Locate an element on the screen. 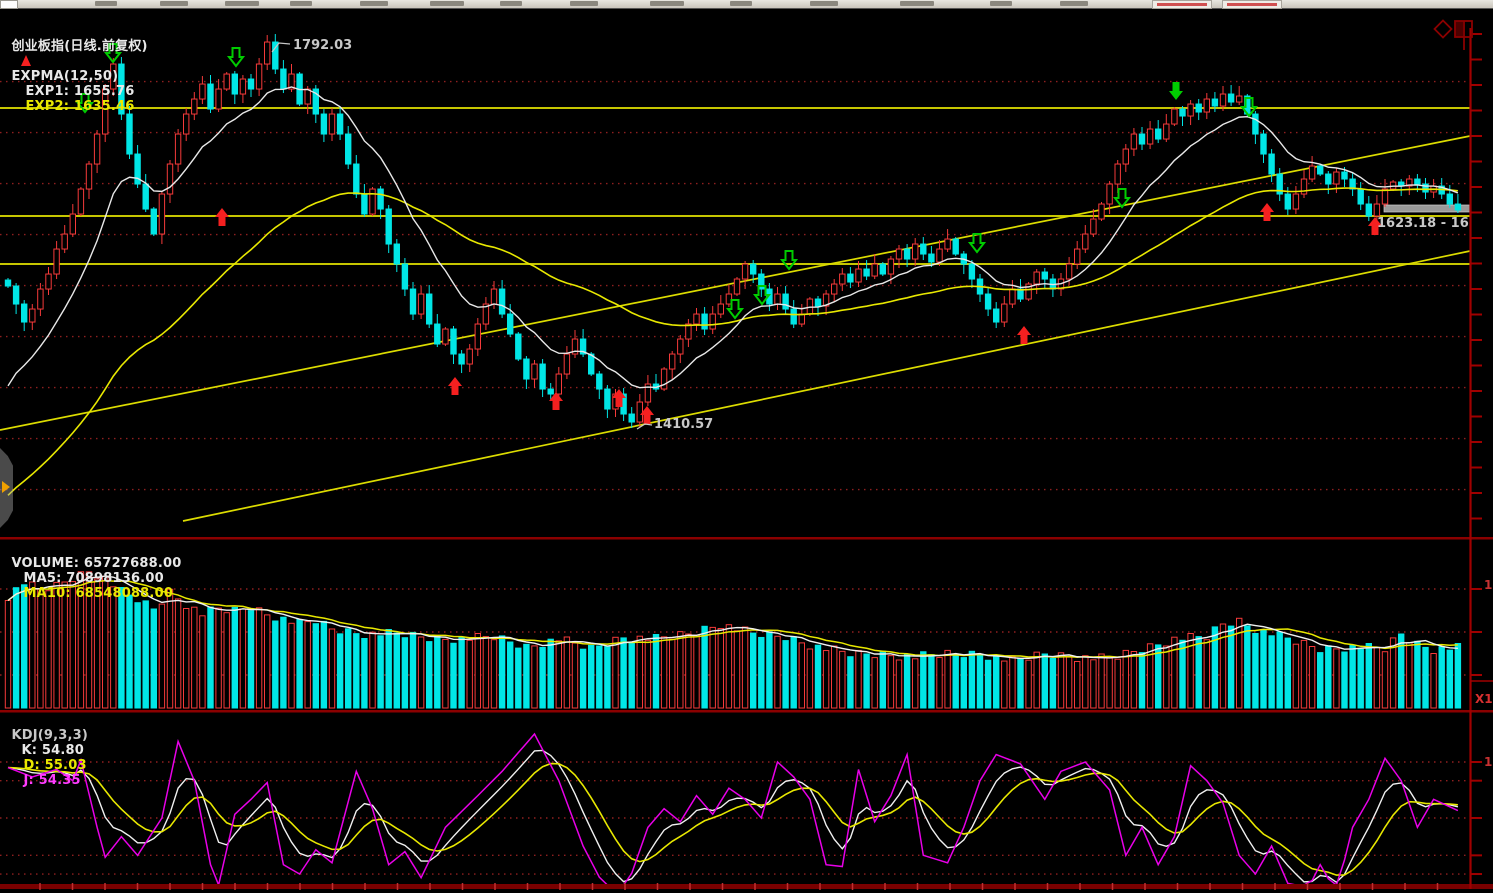 Image resolution: width=1493 pixels, height=893 pixels. kdj-gridlines is located at coordinates (735, 818).